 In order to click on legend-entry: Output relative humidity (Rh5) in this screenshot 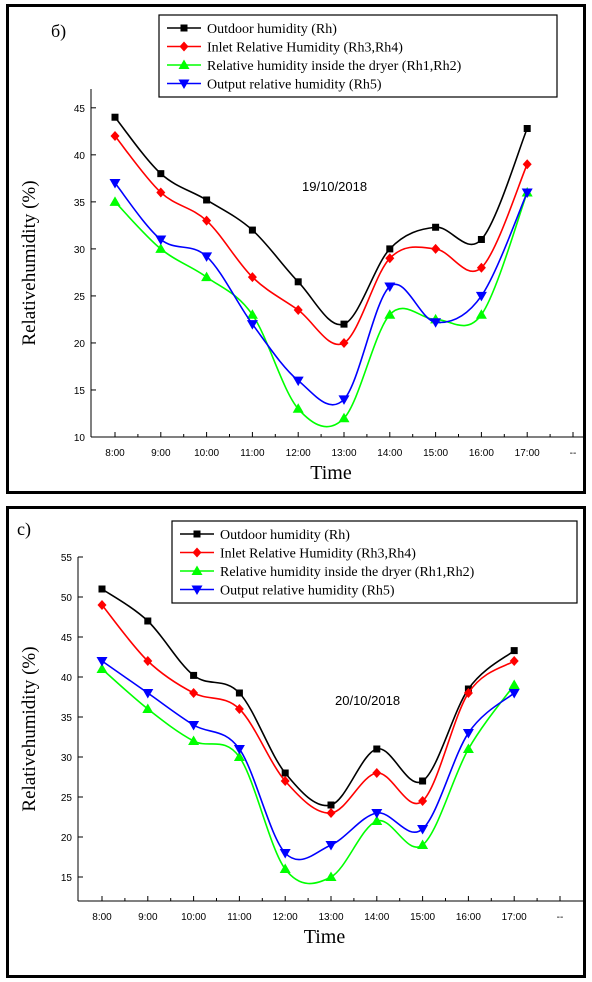, I will do `click(307, 591)`.